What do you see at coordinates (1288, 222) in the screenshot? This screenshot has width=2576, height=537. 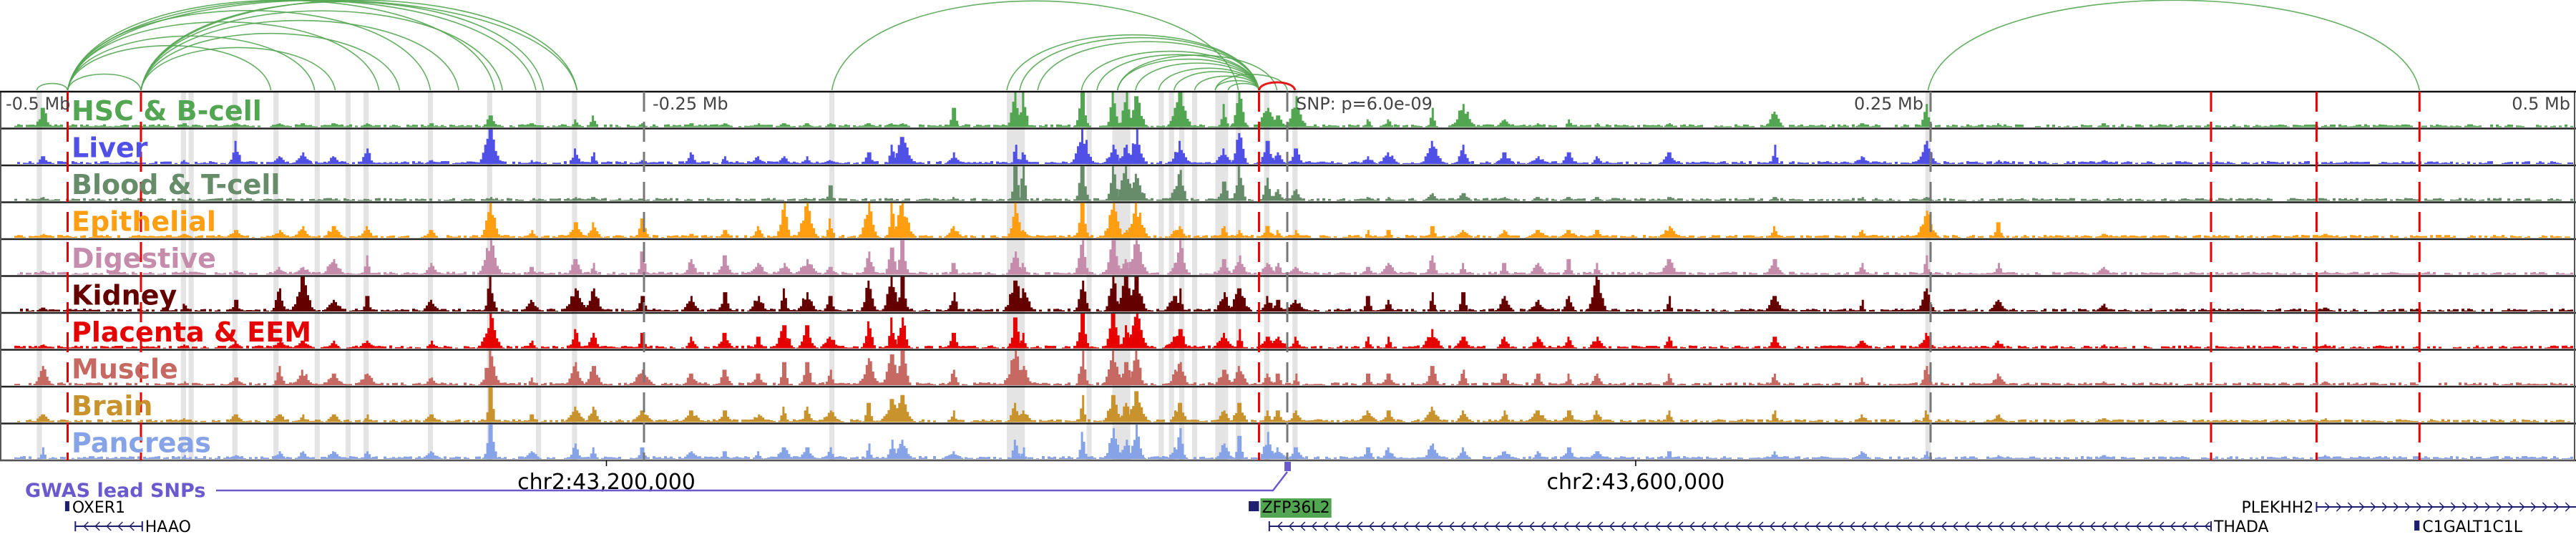 I see `track-epithelial` at bounding box center [1288, 222].